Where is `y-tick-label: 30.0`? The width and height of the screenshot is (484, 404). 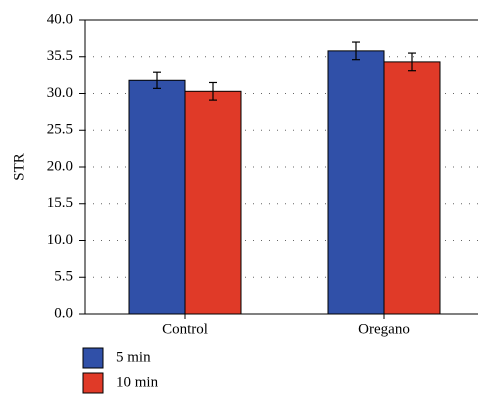
y-tick-label: 30.0 is located at coordinates (60, 93).